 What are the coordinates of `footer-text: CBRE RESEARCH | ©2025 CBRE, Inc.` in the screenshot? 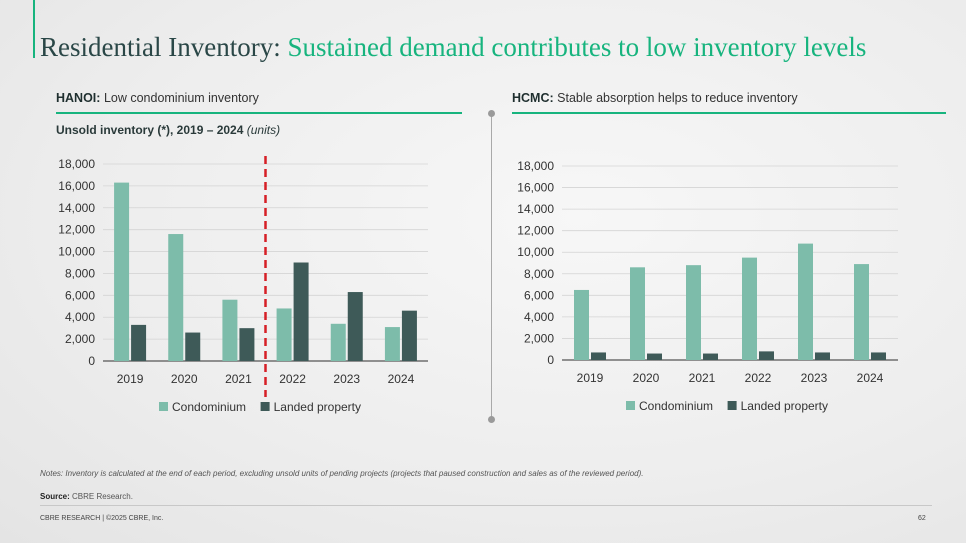 It's located at (102, 518).